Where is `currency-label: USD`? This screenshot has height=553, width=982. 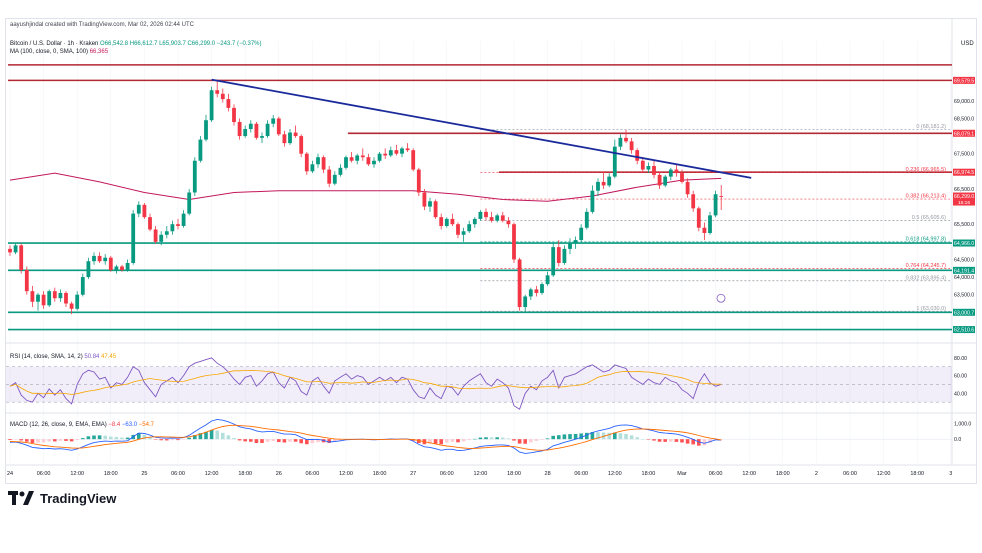
currency-label: USD is located at coordinates (967, 44).